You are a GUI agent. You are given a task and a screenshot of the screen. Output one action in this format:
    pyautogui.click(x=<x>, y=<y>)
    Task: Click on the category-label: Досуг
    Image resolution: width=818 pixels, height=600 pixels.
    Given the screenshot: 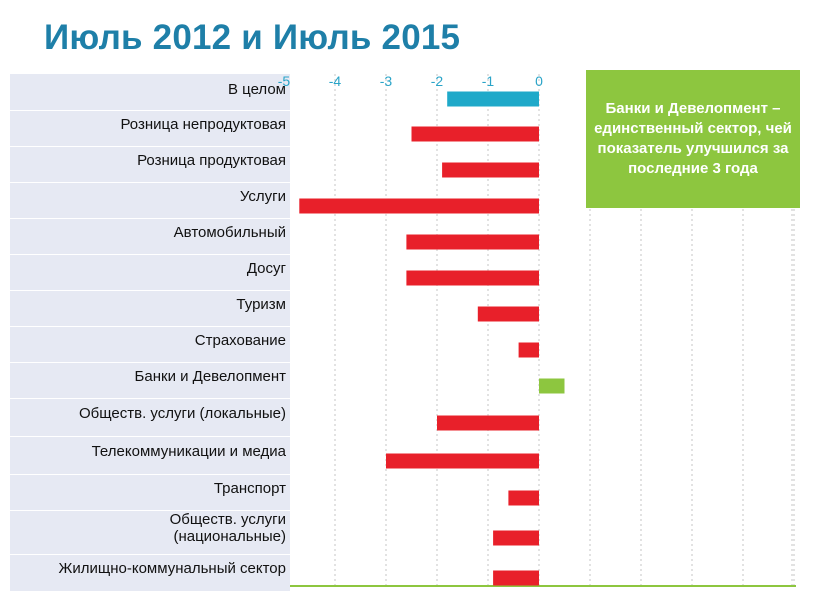 What is the action you would take?
    pyautogui.click(x=266, y=268)
    